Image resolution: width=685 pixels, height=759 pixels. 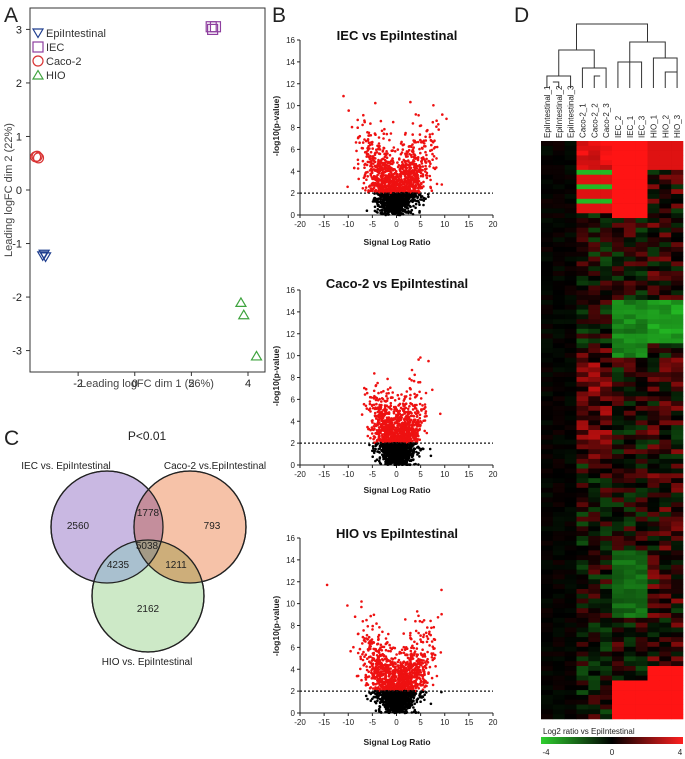 What do you see at coordinates (468, 224) in the screenshot?
I see `volcano-x-tick-label: 15` at bounding box center [468, 224].